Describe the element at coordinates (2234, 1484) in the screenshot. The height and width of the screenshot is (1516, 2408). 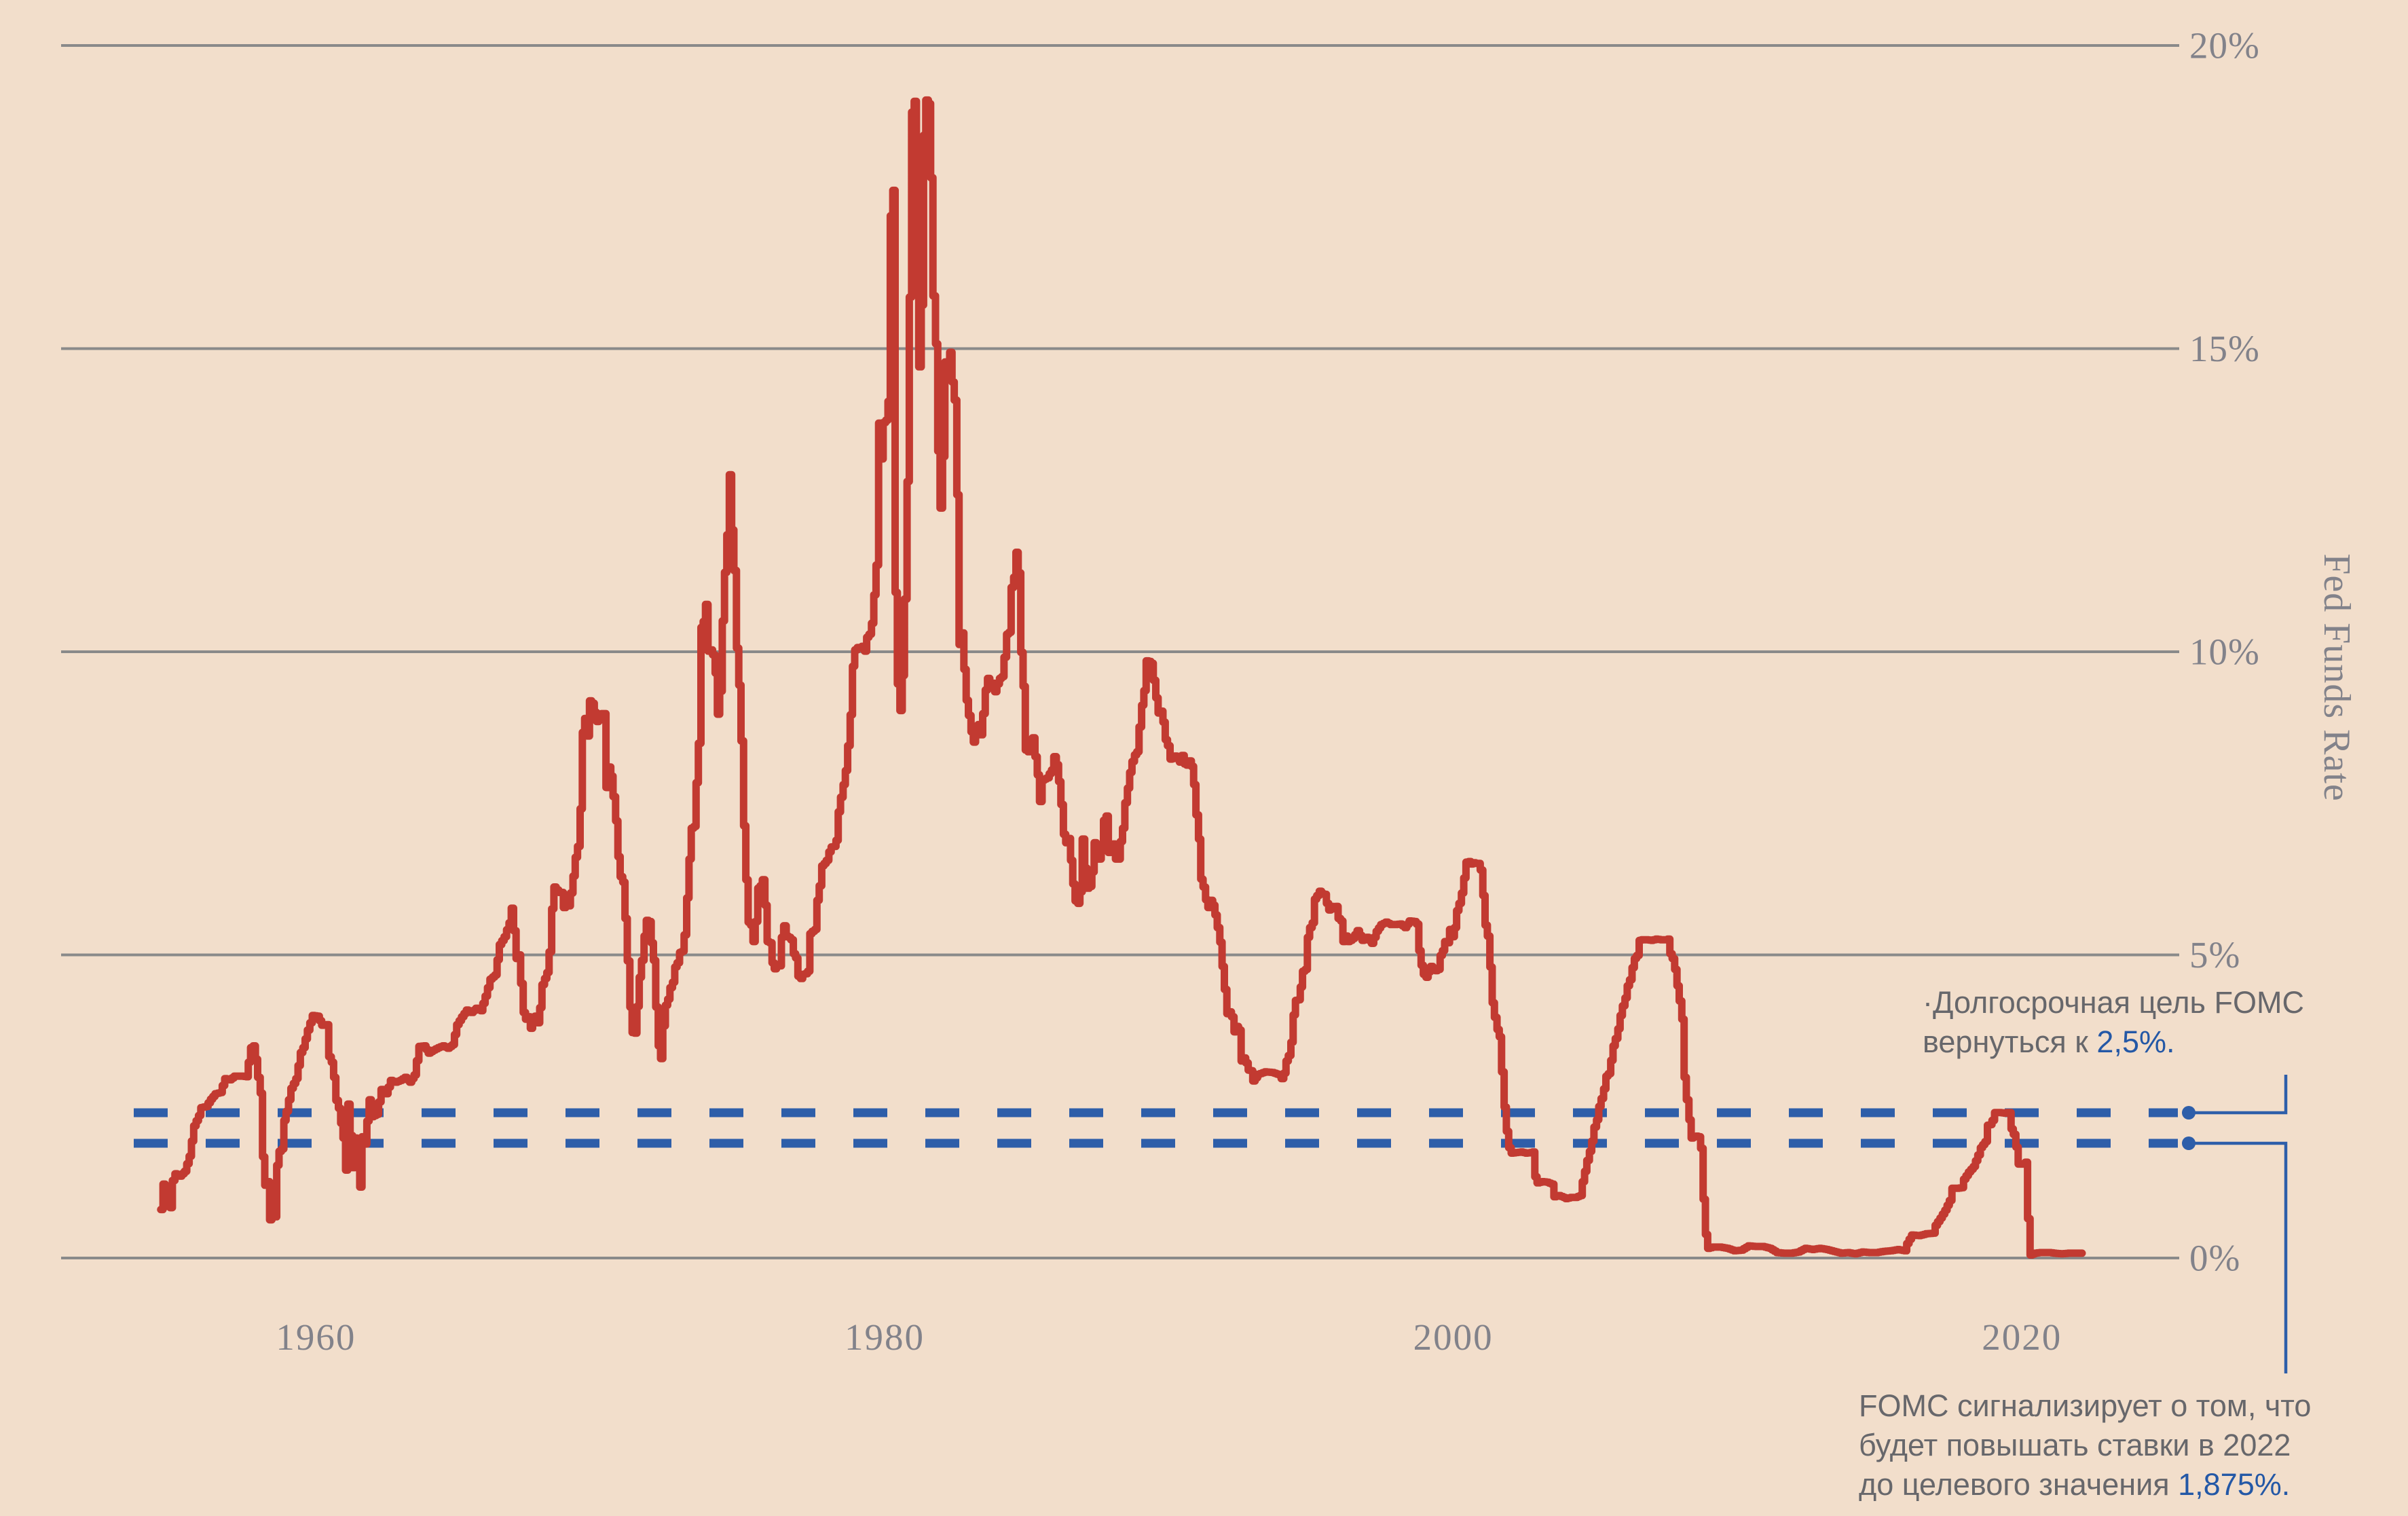
I see `target-value-1-875: 1,875%.` at that location.